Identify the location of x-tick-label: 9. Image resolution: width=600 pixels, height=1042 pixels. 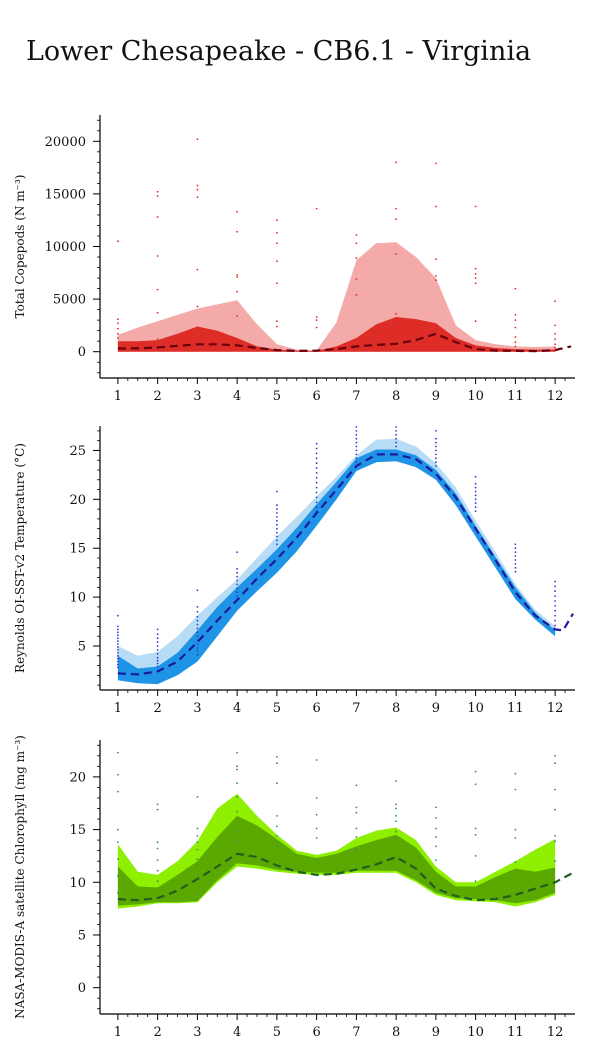
(436, 1032).